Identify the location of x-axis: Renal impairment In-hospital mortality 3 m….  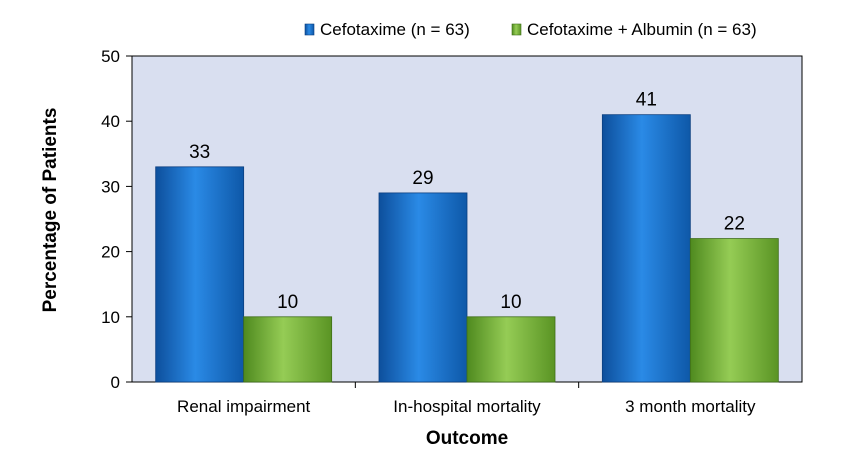
(466, 399).